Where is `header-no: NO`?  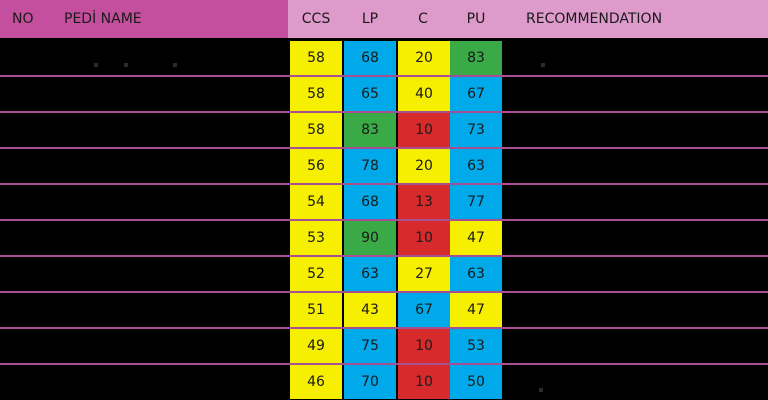 header-no: NO is located at coordinates (23, 19).